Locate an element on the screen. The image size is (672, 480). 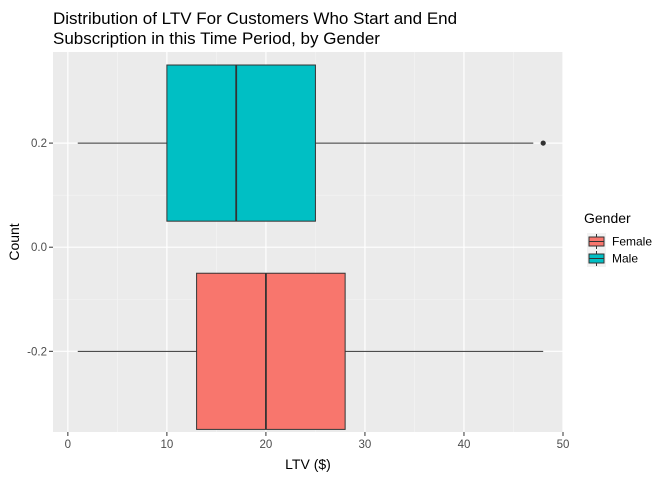
x-axis-title: LTV ($) is located at coordinates (308, 464).